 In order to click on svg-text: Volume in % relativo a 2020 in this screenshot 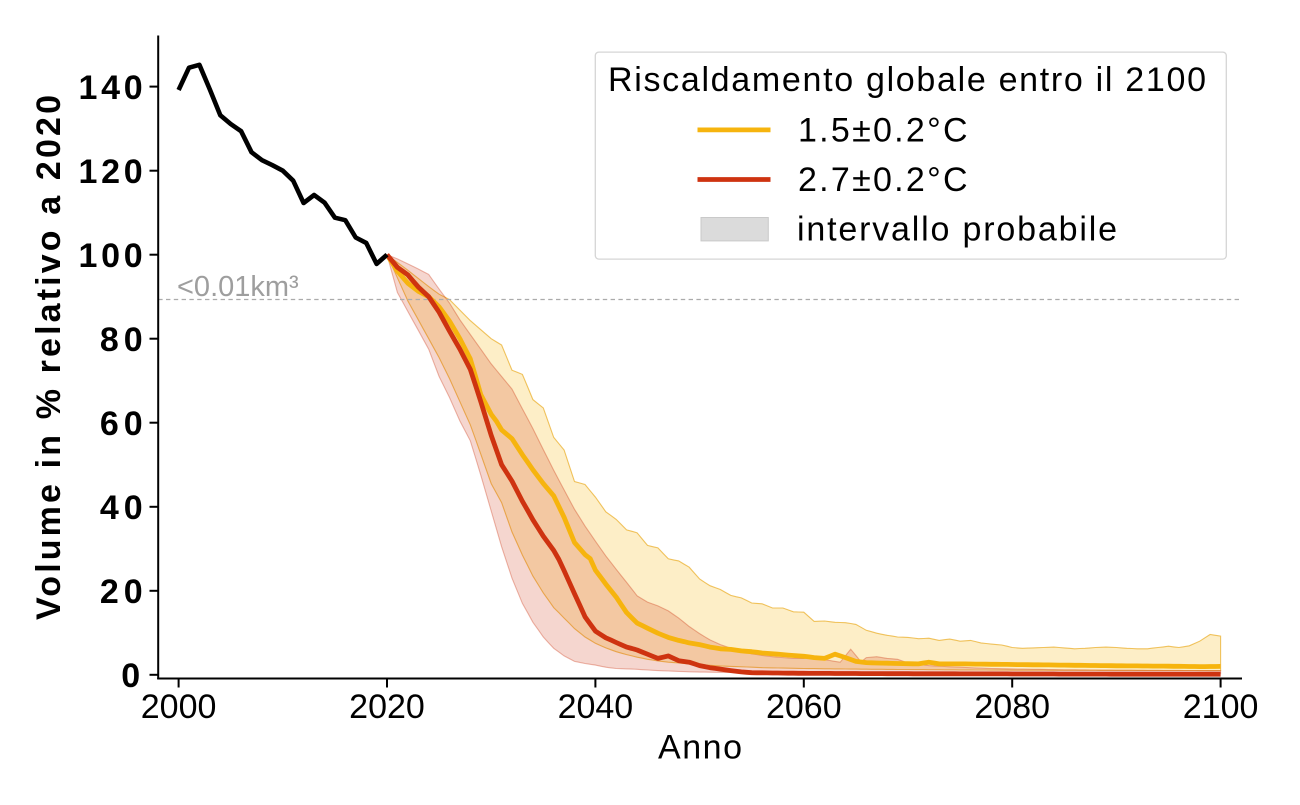, I will do `click(49, 357)`.